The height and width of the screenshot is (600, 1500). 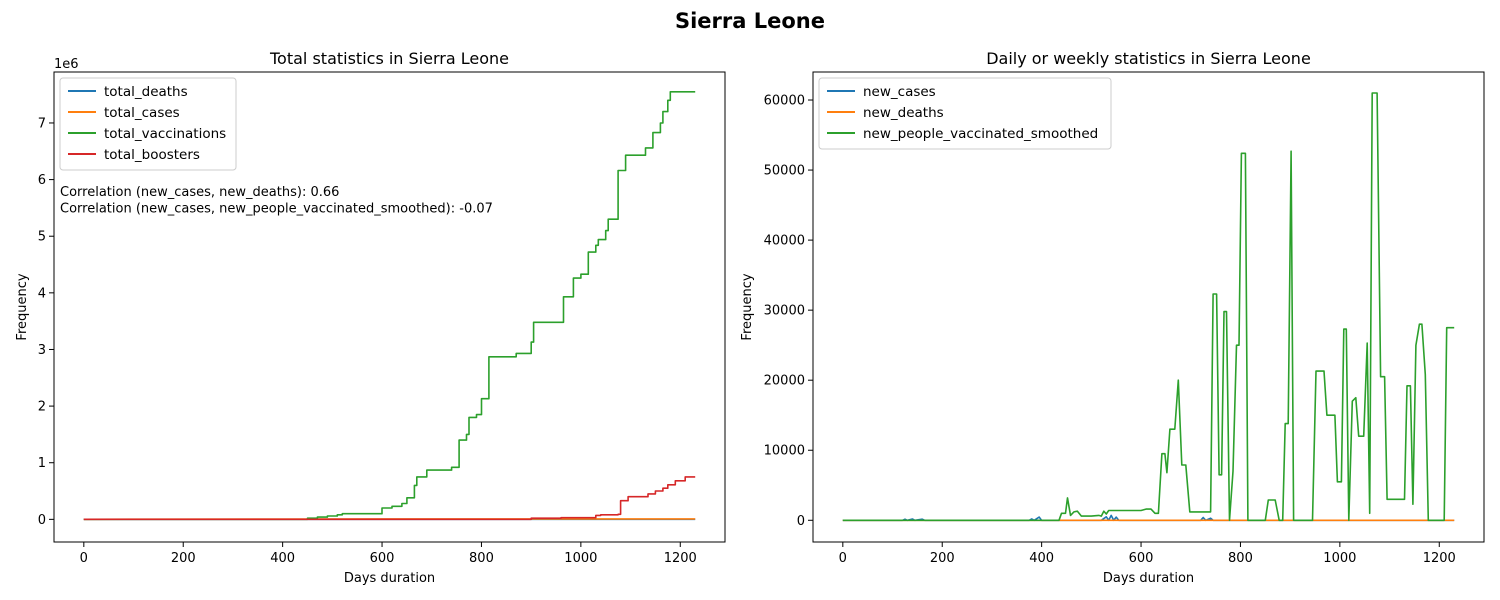 I want to click on legend-label-total-vaccinations: total_vaccinations, so click(x=165, y=134).